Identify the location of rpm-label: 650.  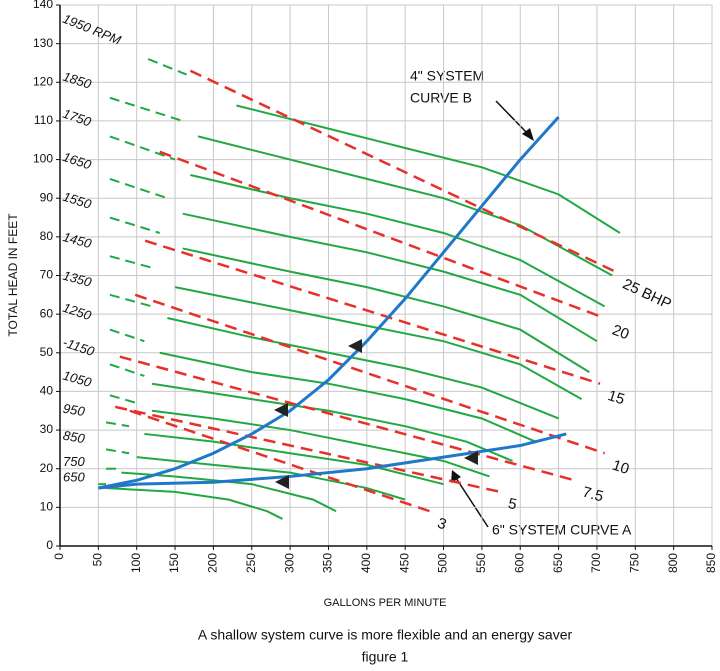
(74, 477).